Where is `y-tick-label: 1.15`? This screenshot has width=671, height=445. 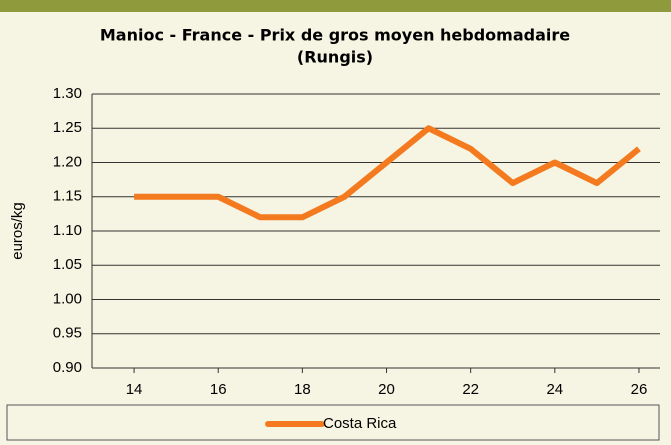
y-tick-label: 1.15 is located at coordinates (67, 196).